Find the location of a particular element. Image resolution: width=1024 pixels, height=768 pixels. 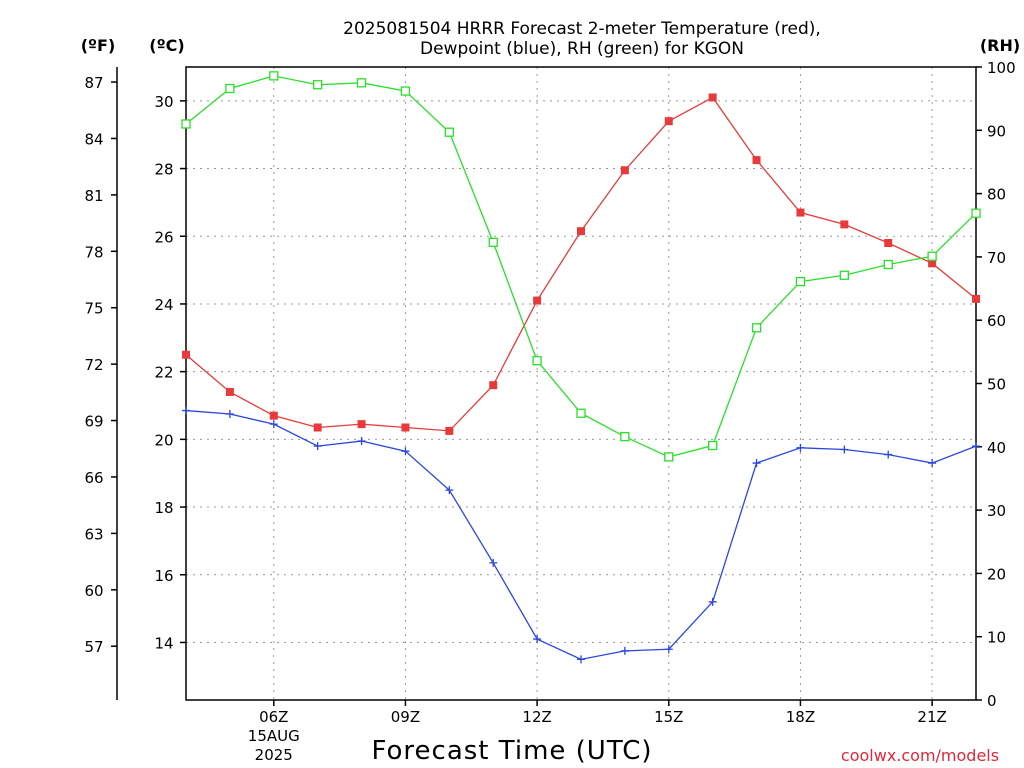

time-tick-label: 06Z is located at coordinates (273, 717).